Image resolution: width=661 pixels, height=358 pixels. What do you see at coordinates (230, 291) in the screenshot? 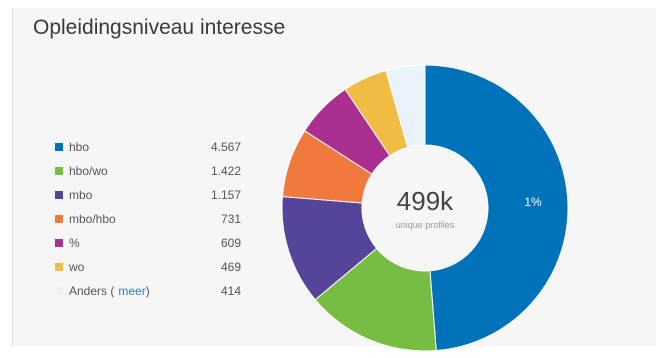
I see `legend-value: 414` at bounding box center [230, 291].